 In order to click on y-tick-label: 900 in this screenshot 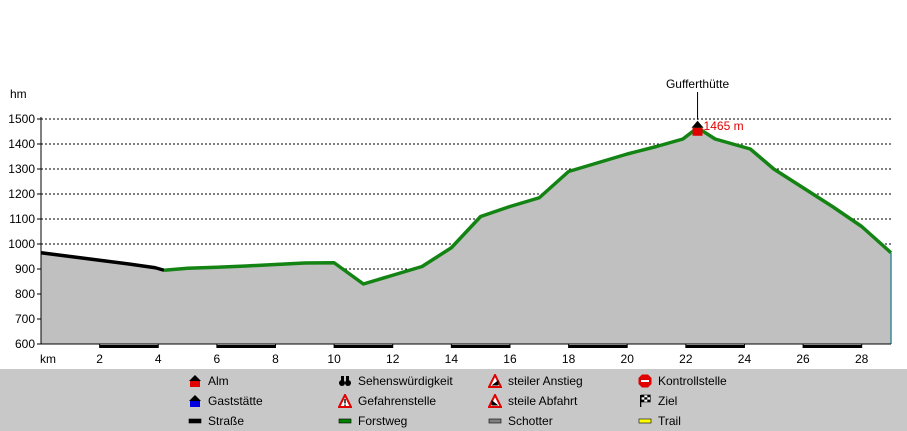, I will do `click(25, 269)`.